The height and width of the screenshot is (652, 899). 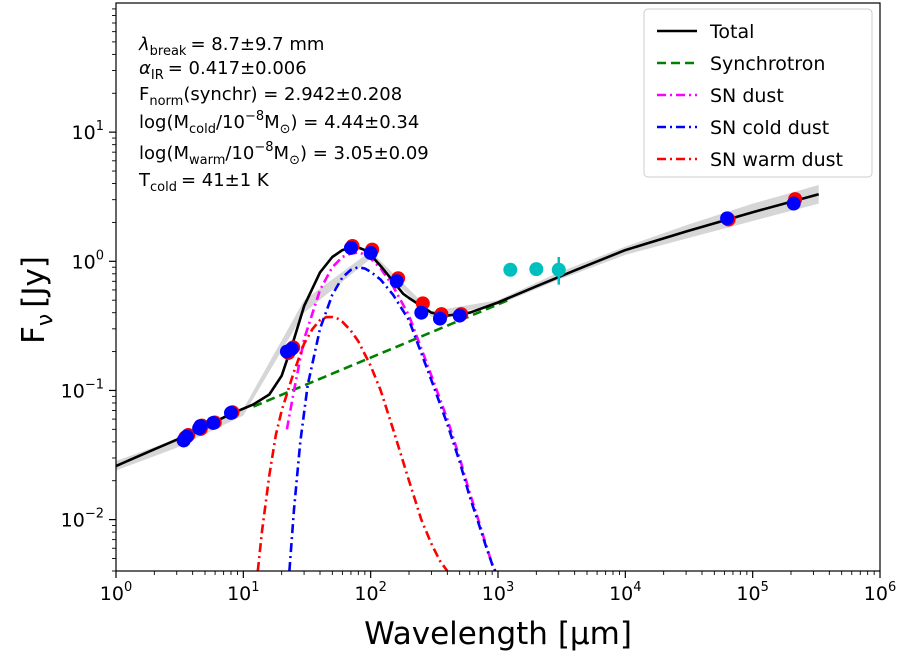 I want to click on y-tick-label: 10⁻¹, so click(x=82, y=389).